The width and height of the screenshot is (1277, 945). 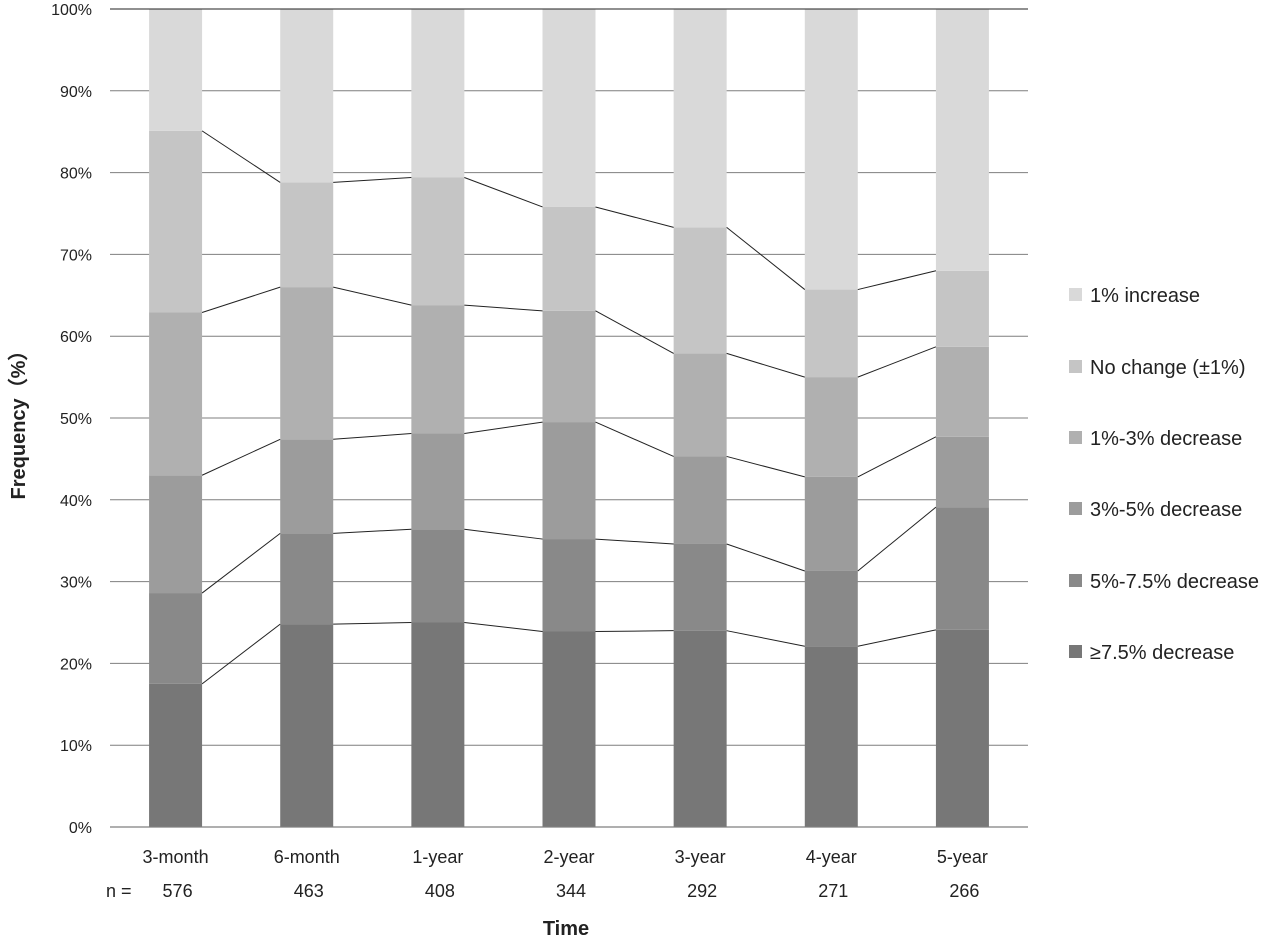 What do you see at coordinates (1162, 653) in the screenshot?
I see `legend-label: ≥7.5% decrease` at bounding box center [1162, 653].